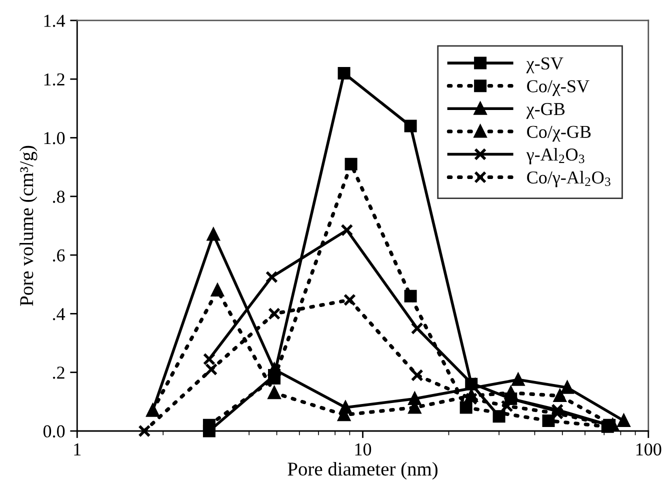  What do you see at coordinates (568, 179) in the screenshot?
I see `legend-label: Co/γ-Al$_{2}$O$_{3}$` at bounding box center [568, 179].